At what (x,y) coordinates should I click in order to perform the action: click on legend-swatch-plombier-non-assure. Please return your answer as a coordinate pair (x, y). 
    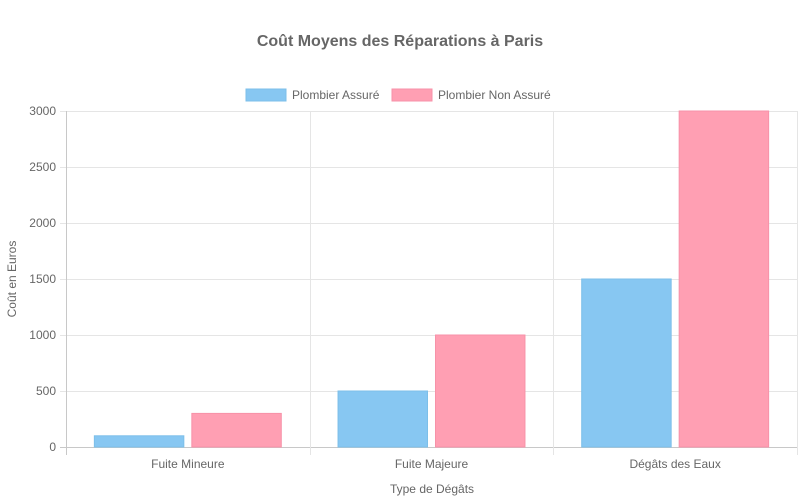
    Looking at the image, I should click on (412, 95).